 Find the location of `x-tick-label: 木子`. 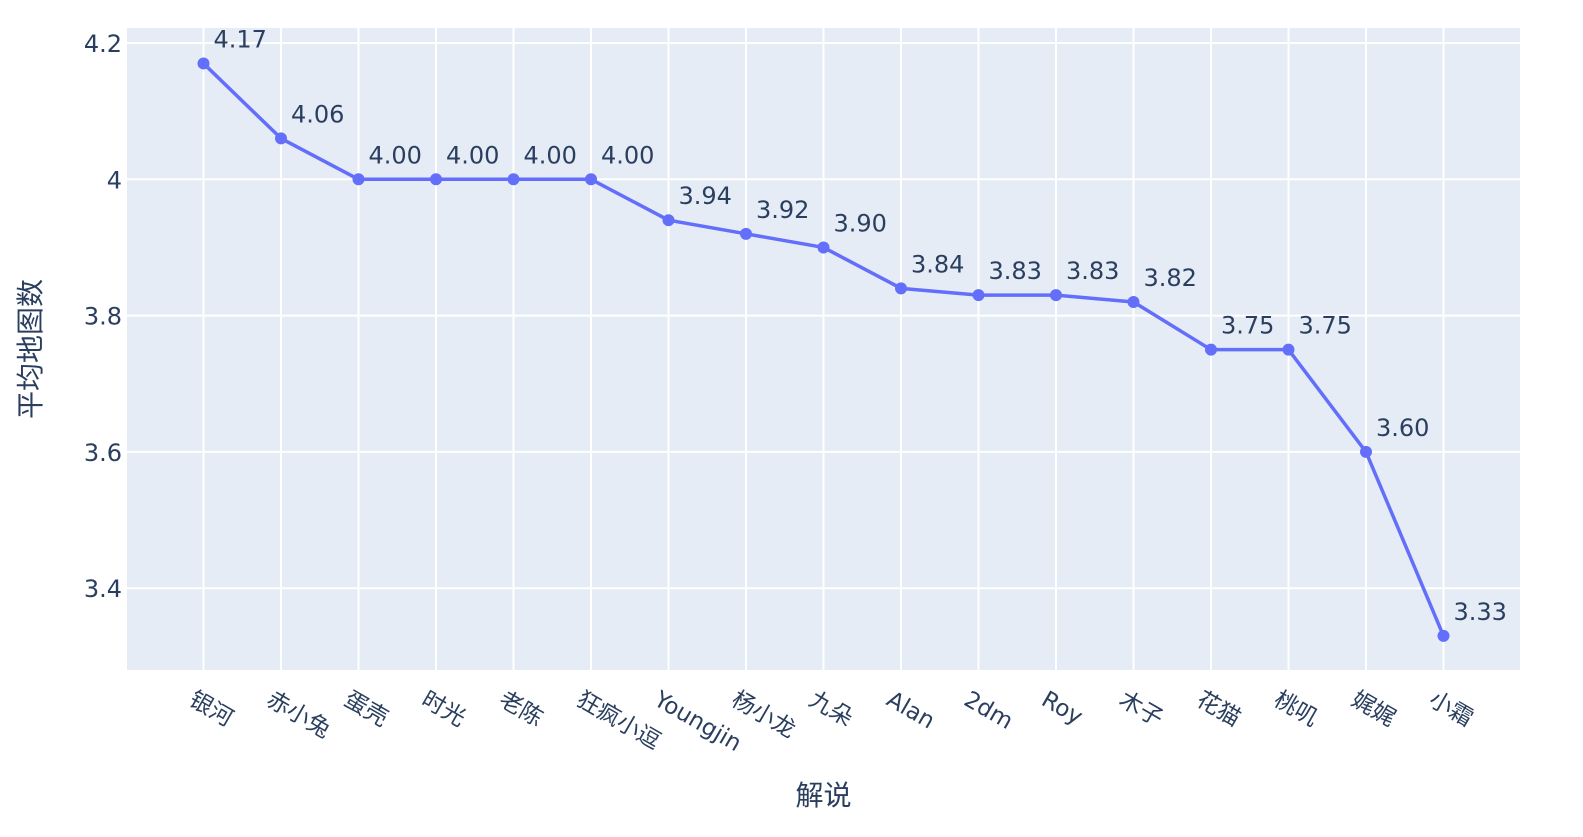

x-tick-label: 木子 is located at coordinates (1141, 710).